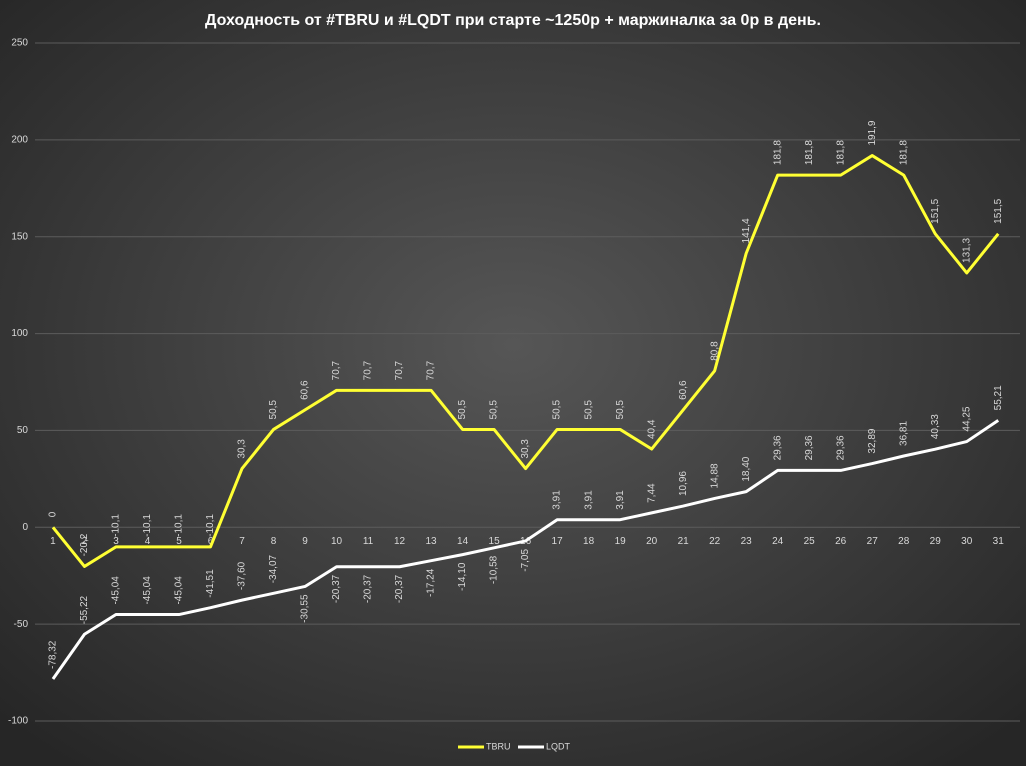 The height and width of the screenshot is (766, 1026). Describe the element at coordinates (116, 541) in the screenshot. I see `x-tick-label: 3` at that location.